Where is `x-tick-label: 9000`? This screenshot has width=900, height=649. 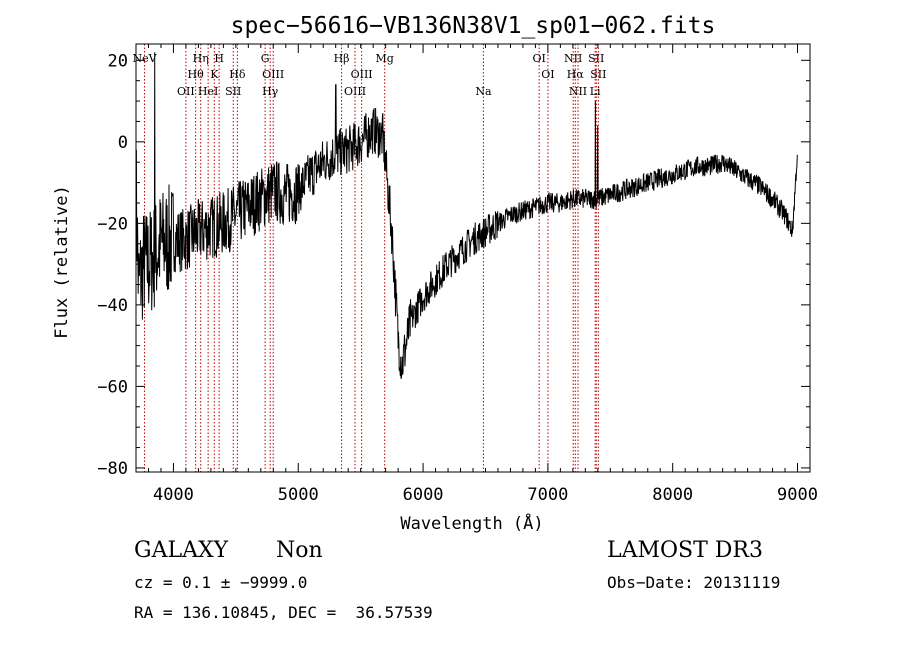 x-tick-label: 9000 is located at coordinates (797, 495).